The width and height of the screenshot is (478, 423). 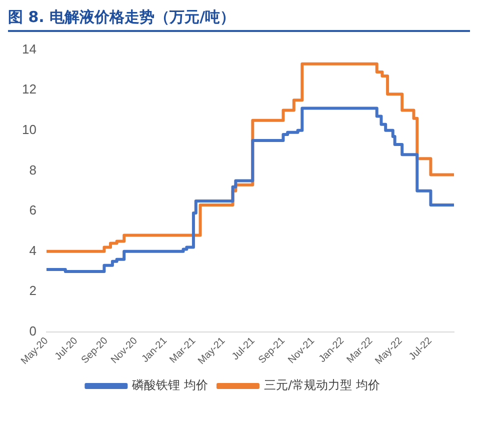 What do you see at coordinates (29, 48) in the screenshot?
I see `y-tick-label: 14` at bounding box center [29, 48].